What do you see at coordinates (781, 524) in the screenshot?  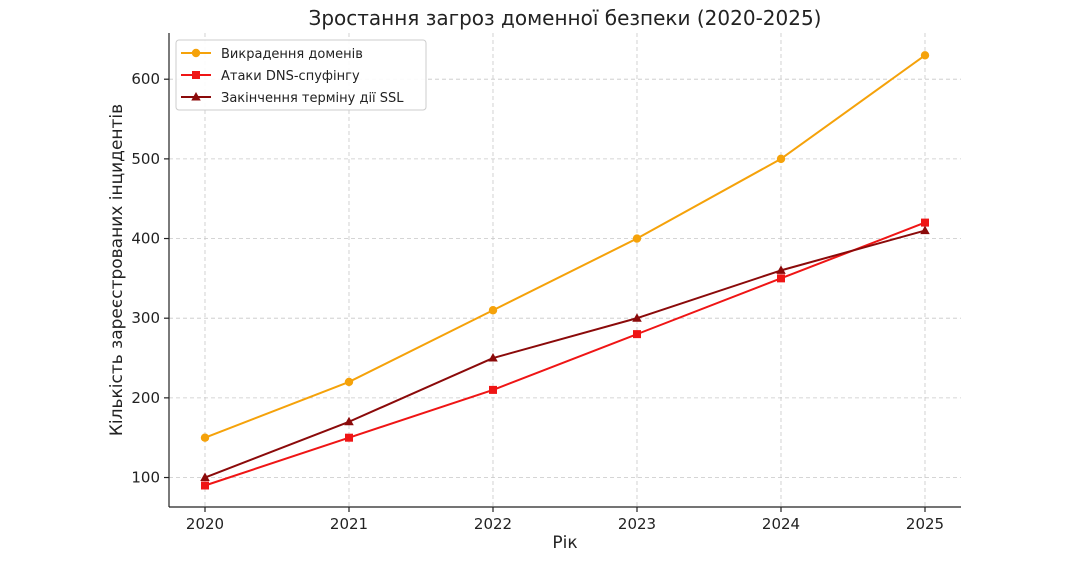 I see `x-tick-label: 2024` at bounding box center [781, 524].